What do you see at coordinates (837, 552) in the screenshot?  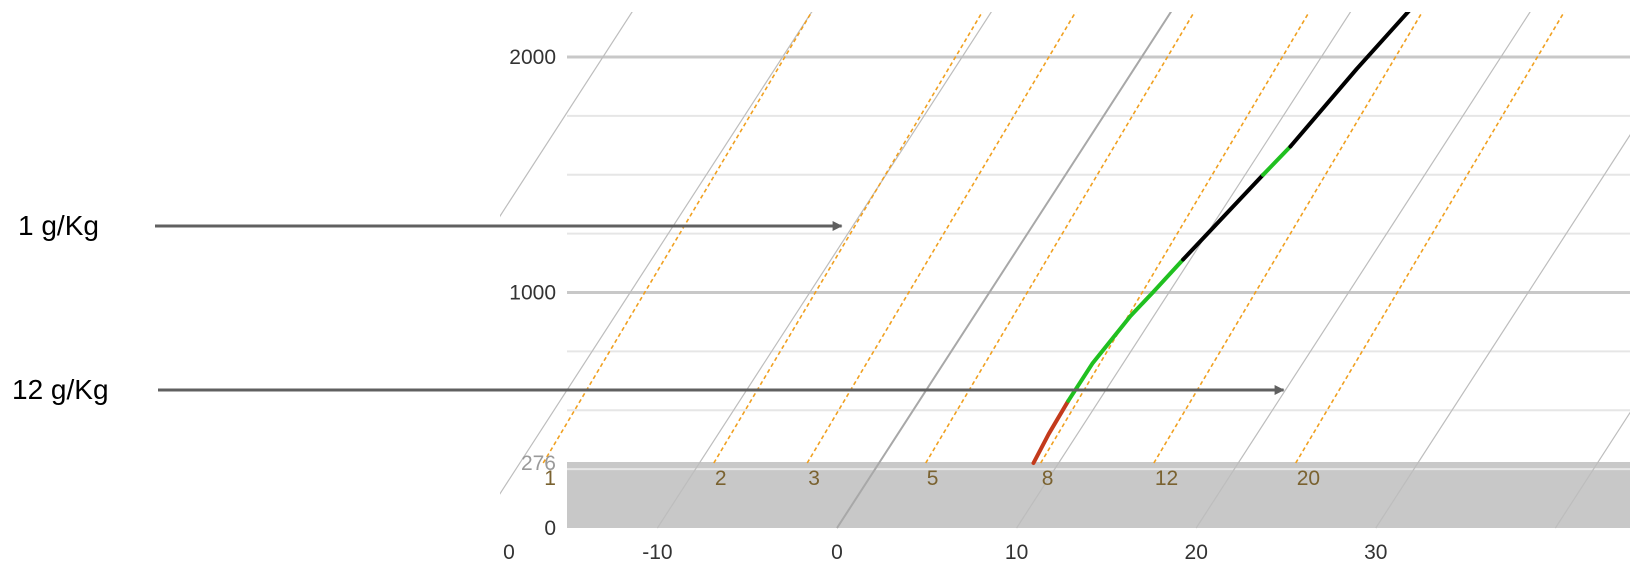 I see `x-tick-label: 0` at bounding box center [837, 552].